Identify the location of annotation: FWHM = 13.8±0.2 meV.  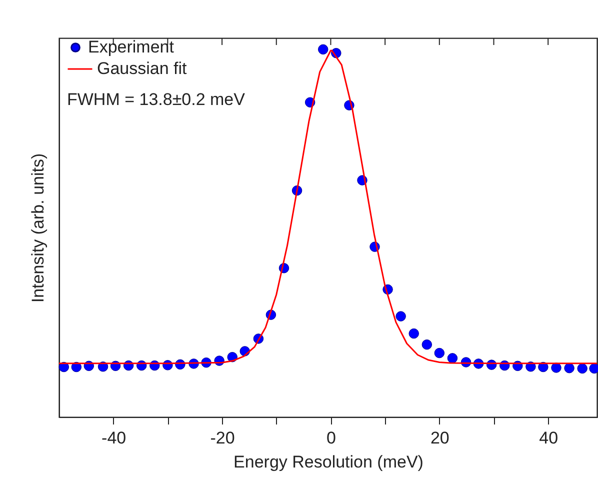
(156, 99).